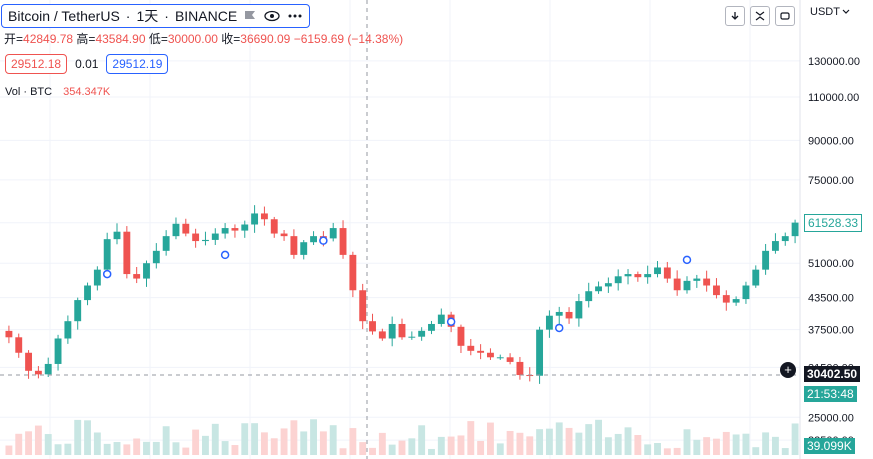 The image size is (873, 459). I want to click on y-tick-label: 51000.00, so click(831, 264).